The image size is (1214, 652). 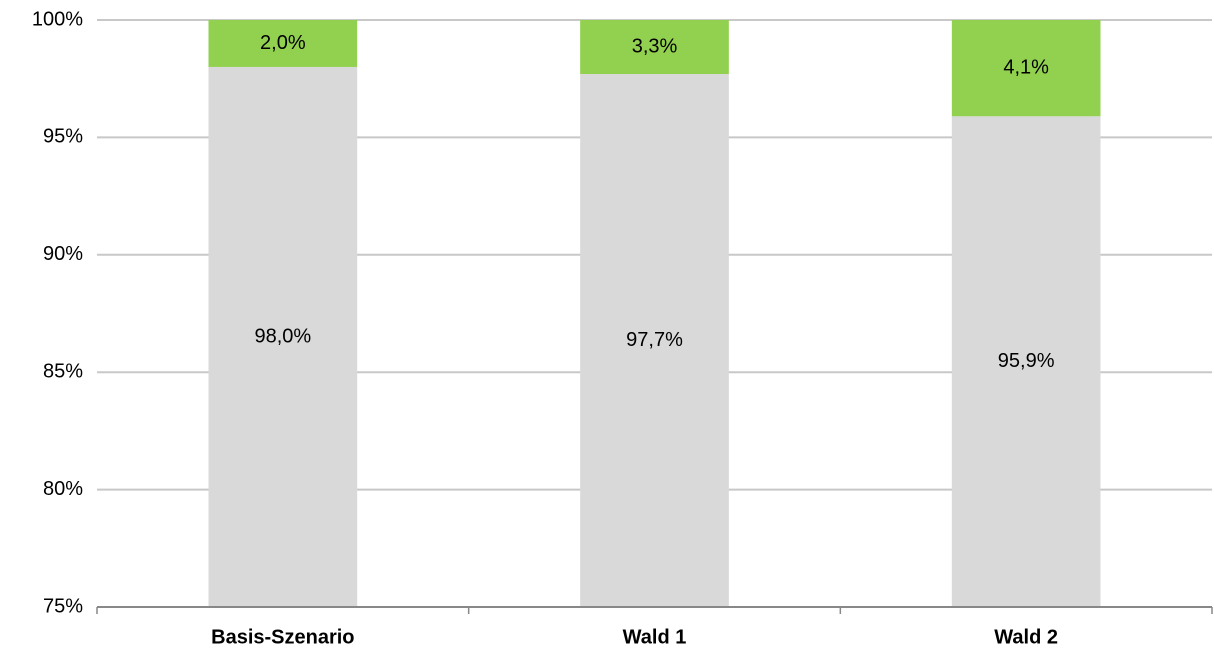 I want to click on data-label: 3,3%, so click(x=655, y=46).